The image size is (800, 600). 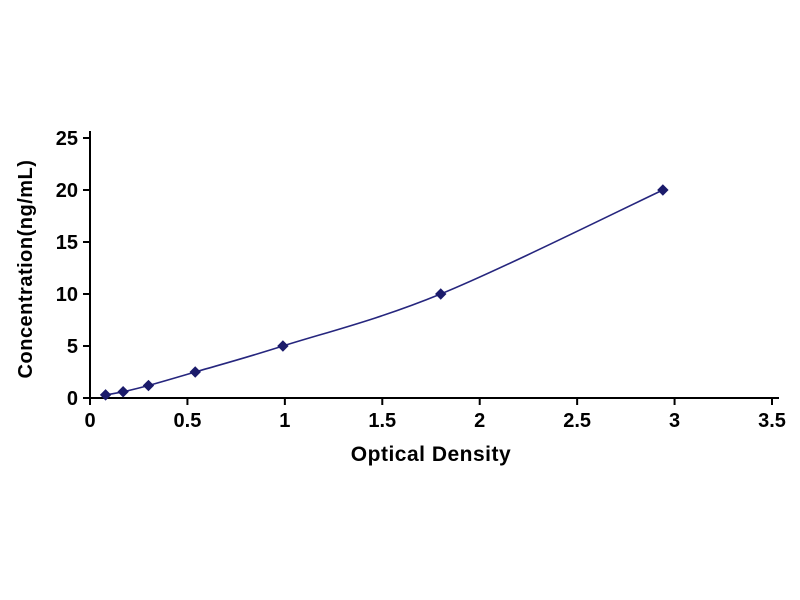 I want to click on y-tick-label: 0, so click(x=72, y=399).